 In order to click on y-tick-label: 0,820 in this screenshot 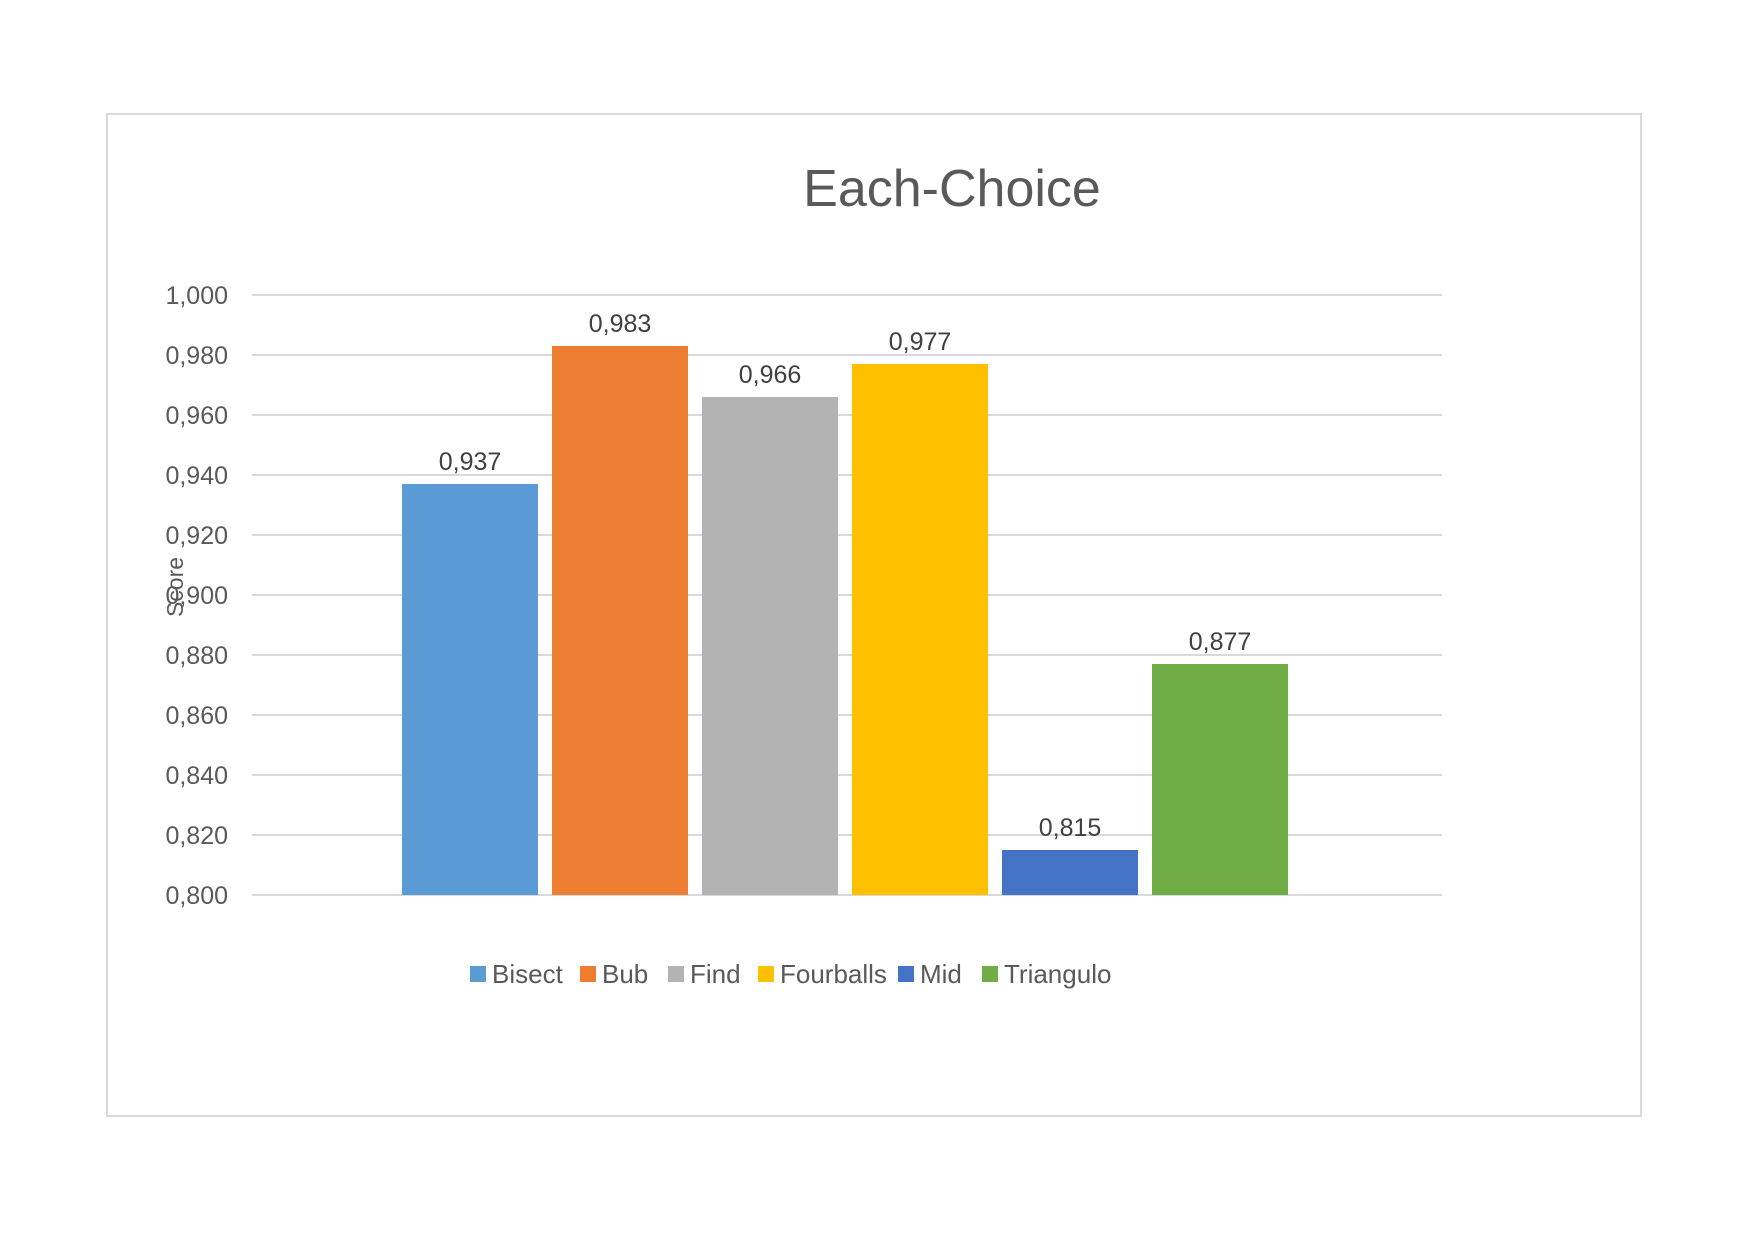, I will do `click(196, 836)`.